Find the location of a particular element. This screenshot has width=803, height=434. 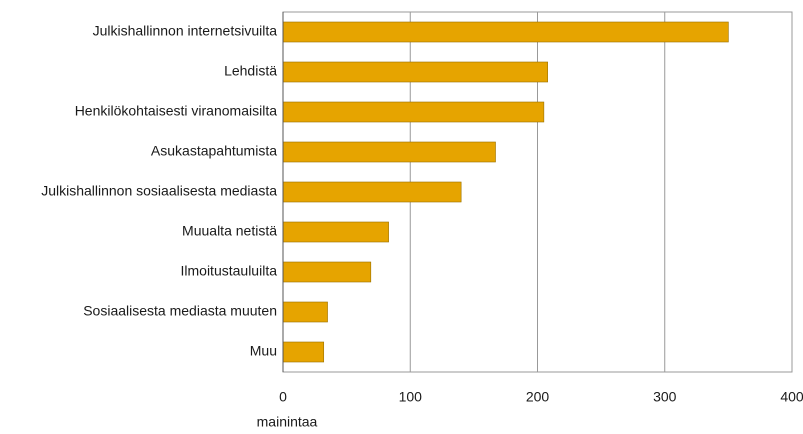

x-tick-label: 200 is located at coordinates (538, 397).